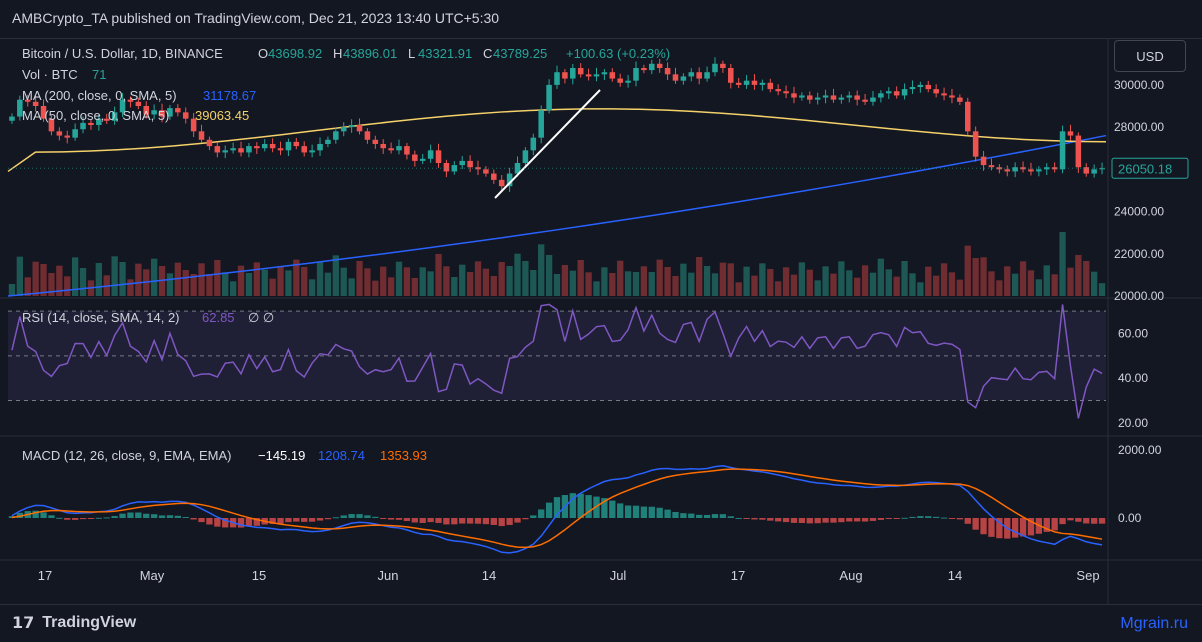  What do you see at coordinates (1139, 296) in the screenshot?
I see `price-tick-label: 20000.00` at bounding box center [1139, 296].